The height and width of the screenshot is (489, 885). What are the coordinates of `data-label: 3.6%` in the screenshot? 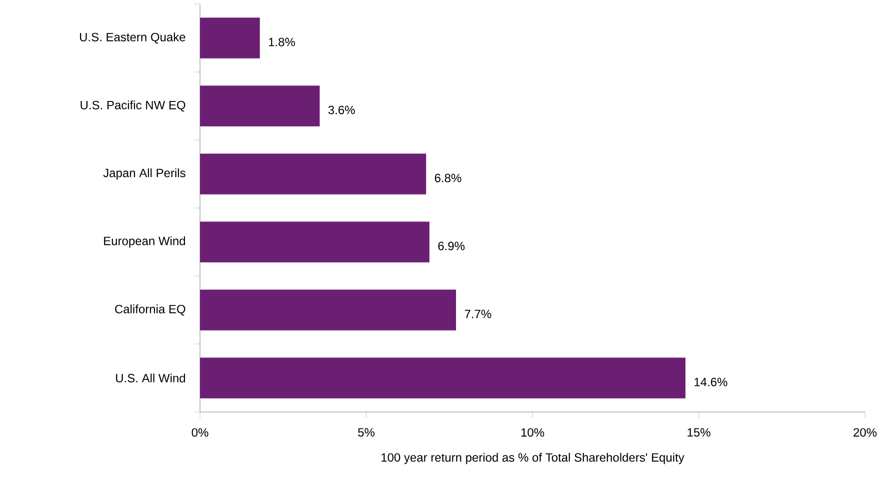 It's located at (341, 110).